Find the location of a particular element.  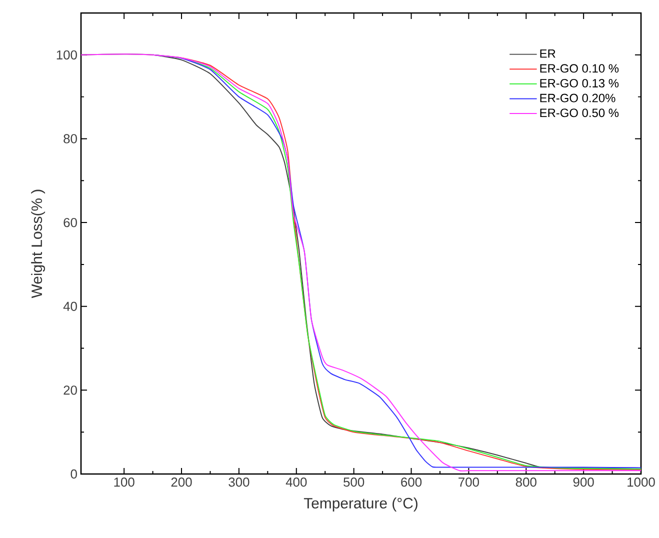

legend-label: ER is located at coordinates (548, 53).